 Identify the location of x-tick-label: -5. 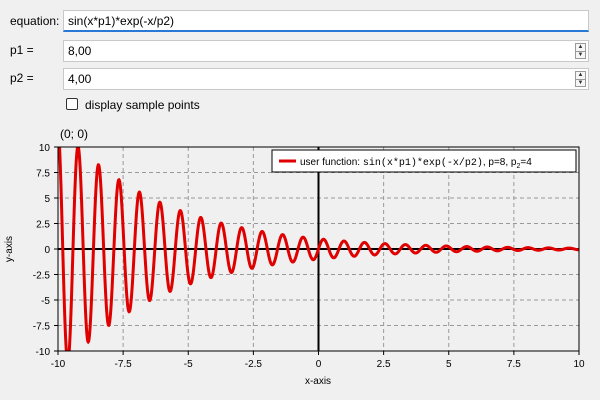
(188, 364).